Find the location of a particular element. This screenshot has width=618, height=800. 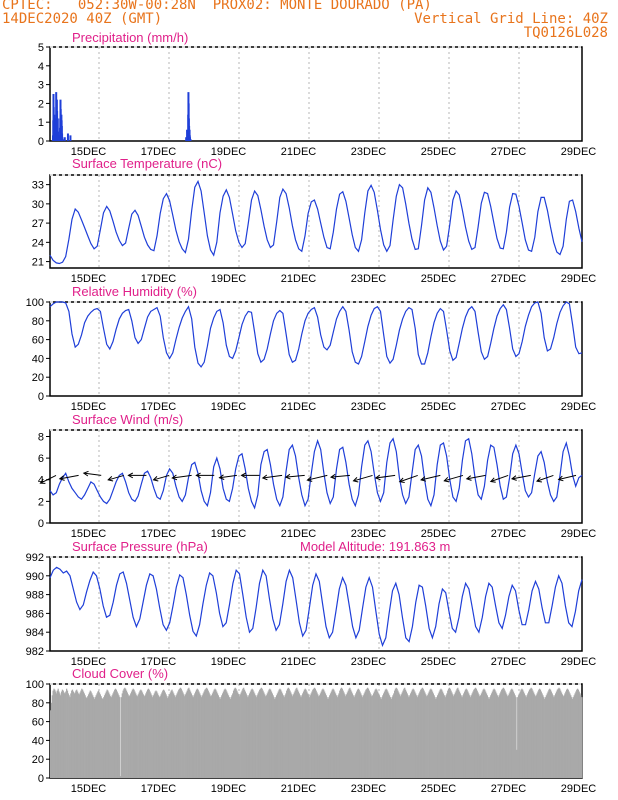

panel-2-ytick-label: 80 is located at coordinates (38, 322).